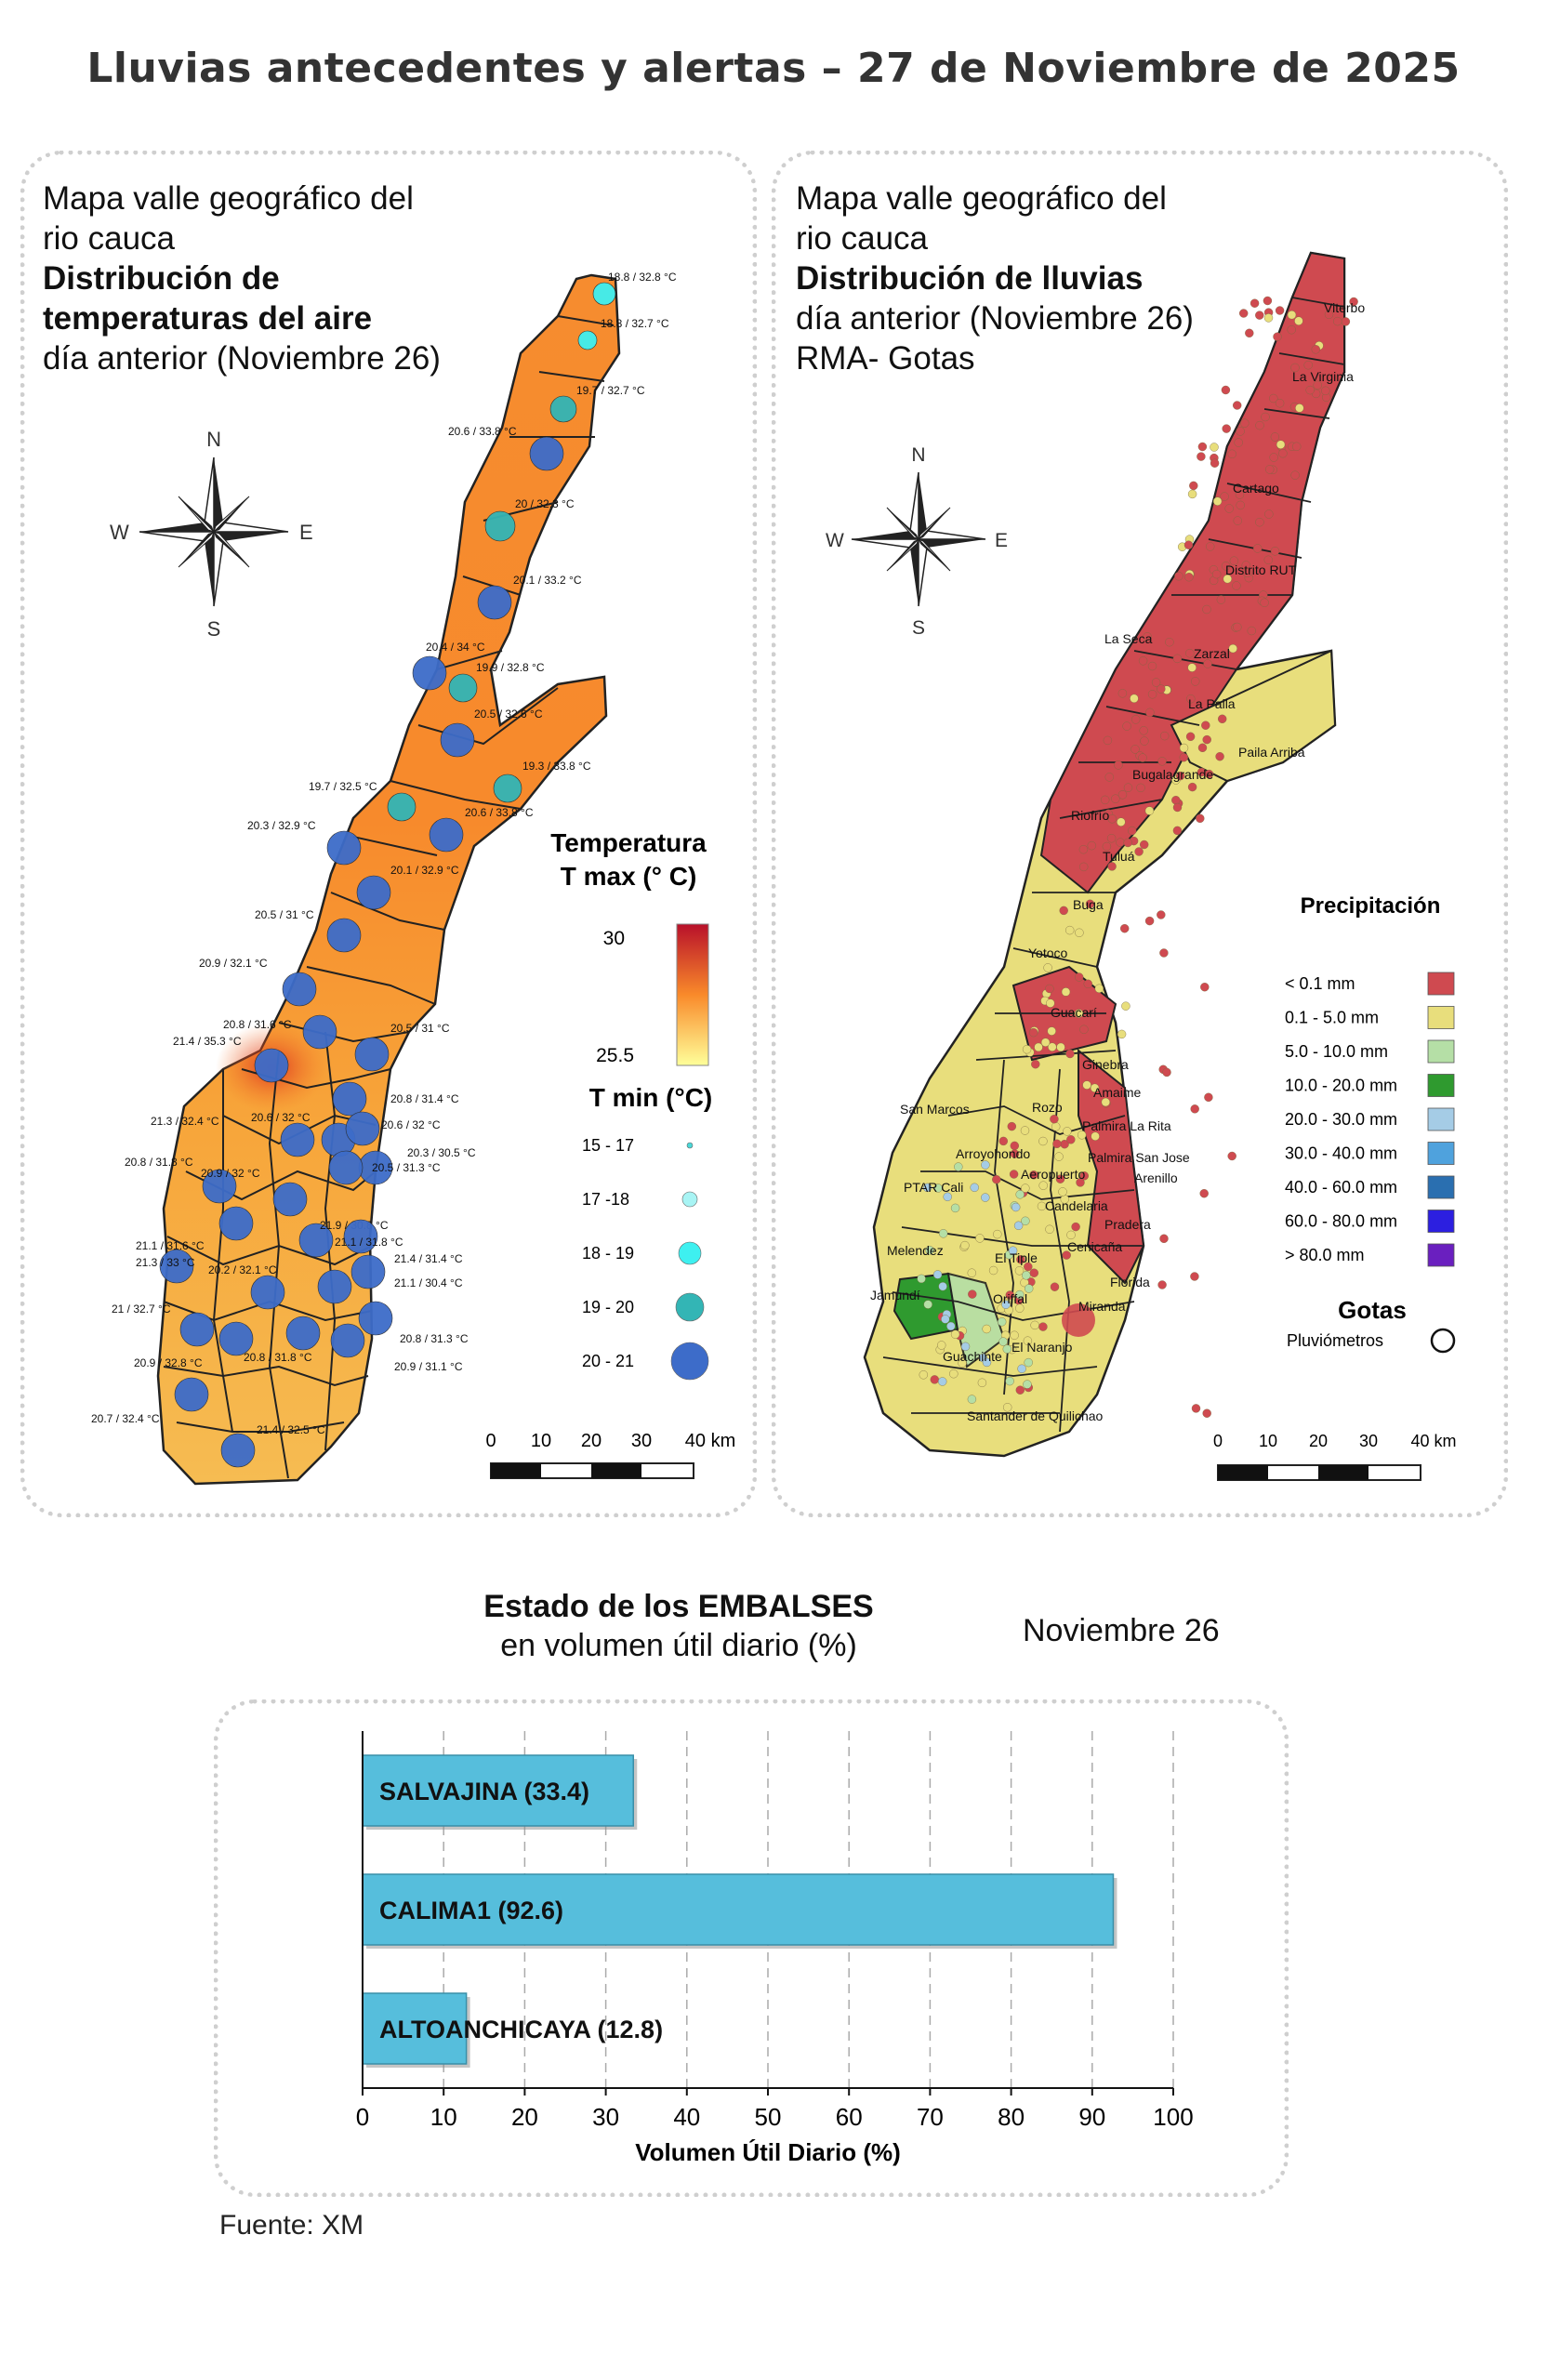 This screenshot has height=2380, width=1547. I want to click on compass-north-rain: N, so click(918, 455).